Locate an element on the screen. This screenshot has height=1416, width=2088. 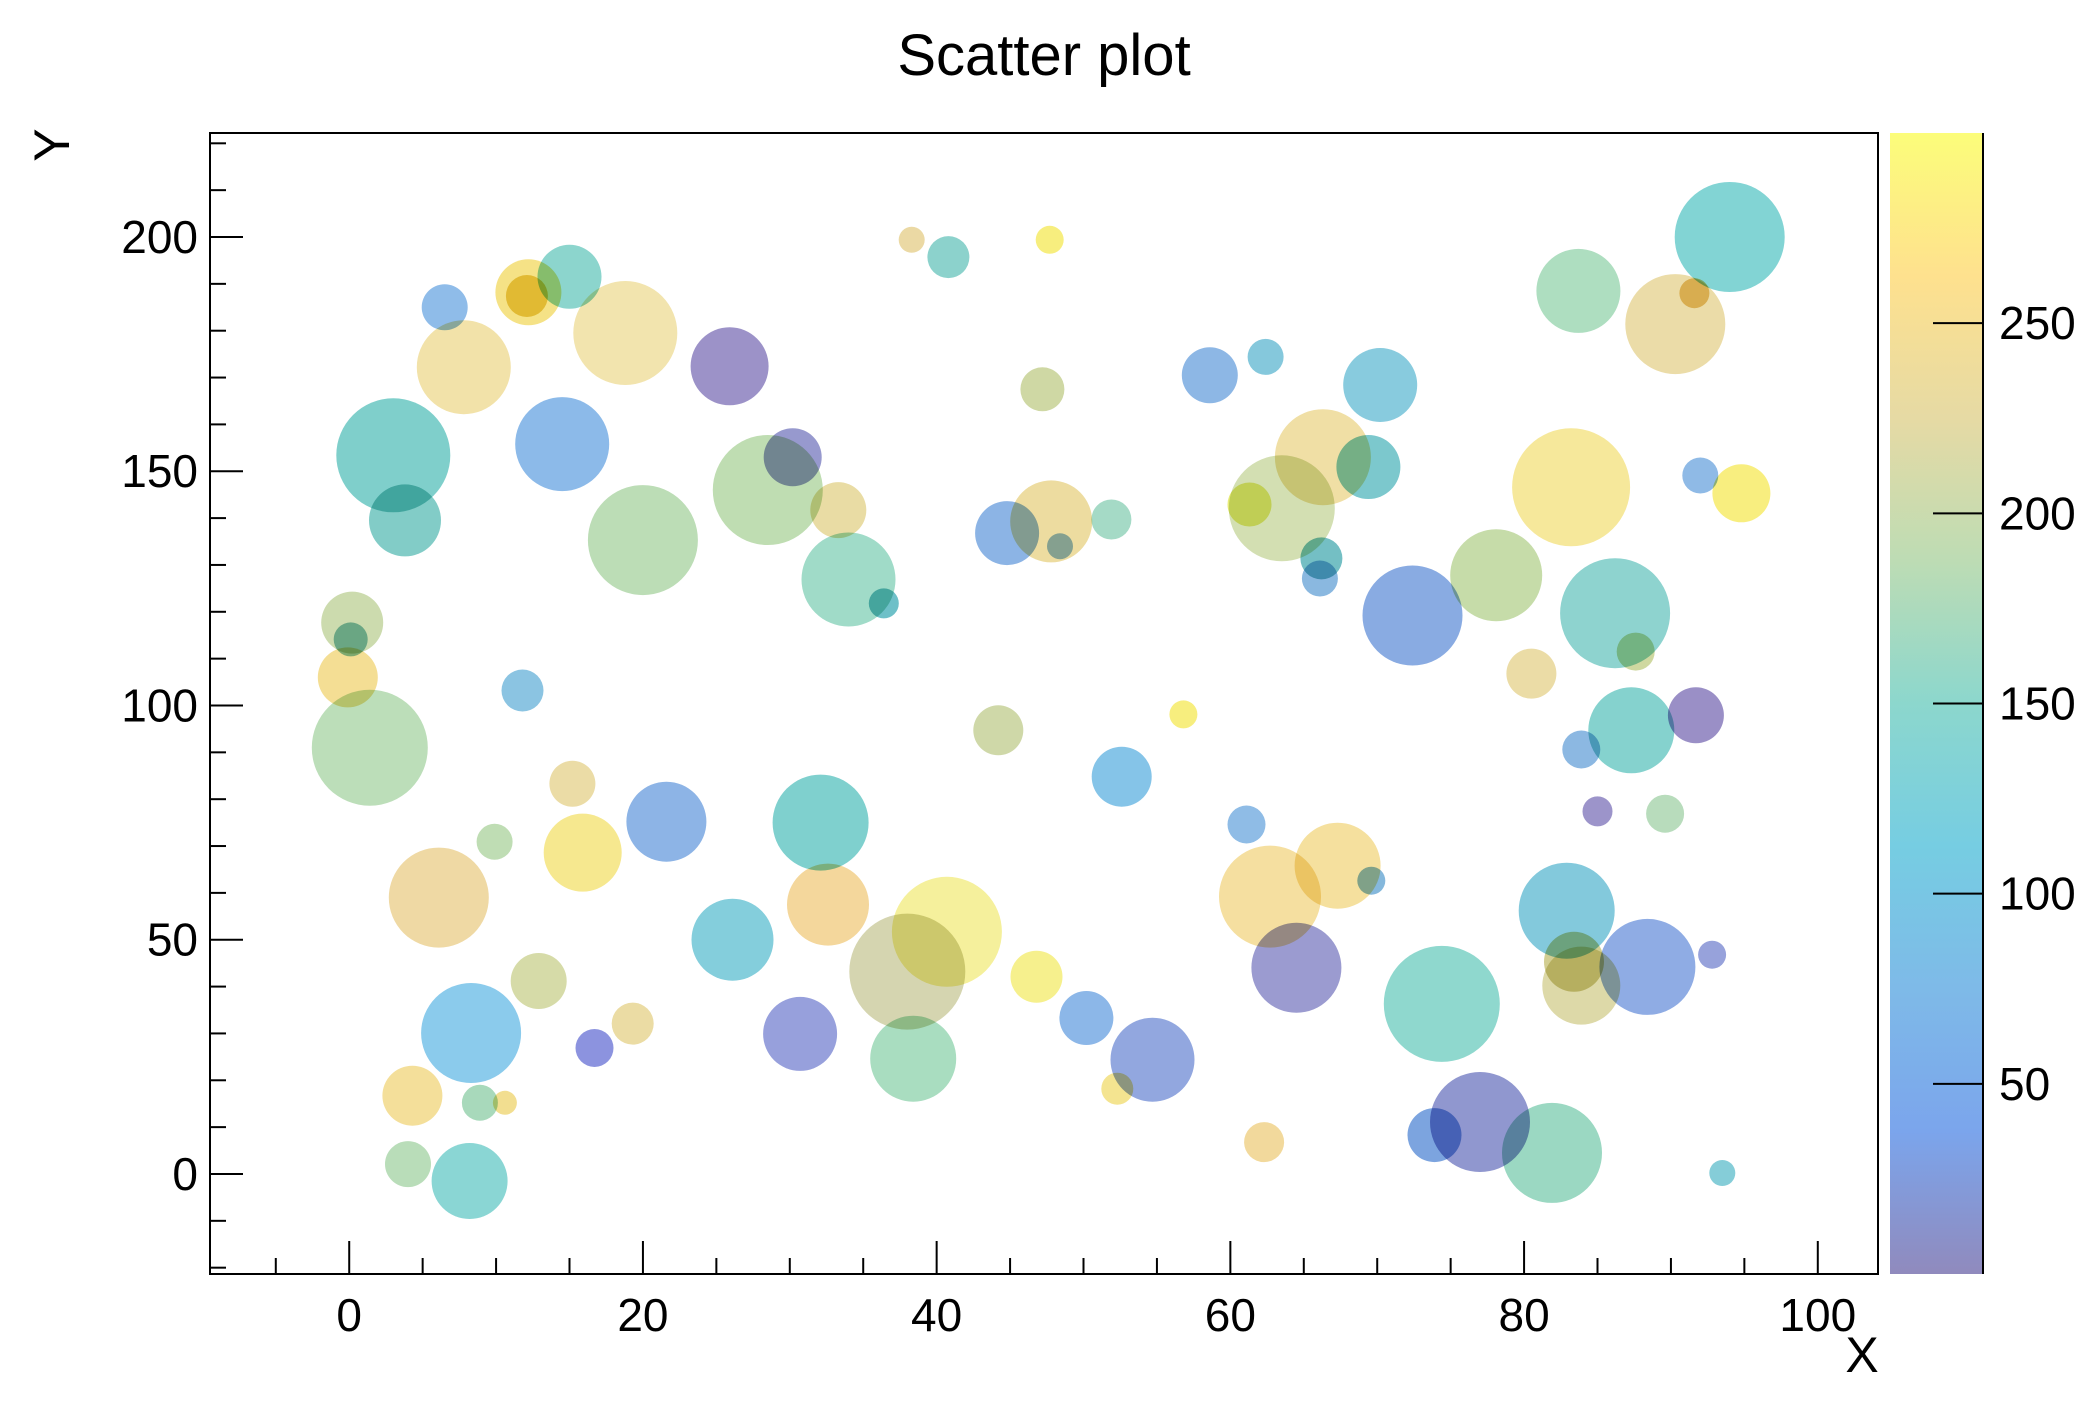
x-axis-tick-label: 40 is located at coordinates (936, 1315).